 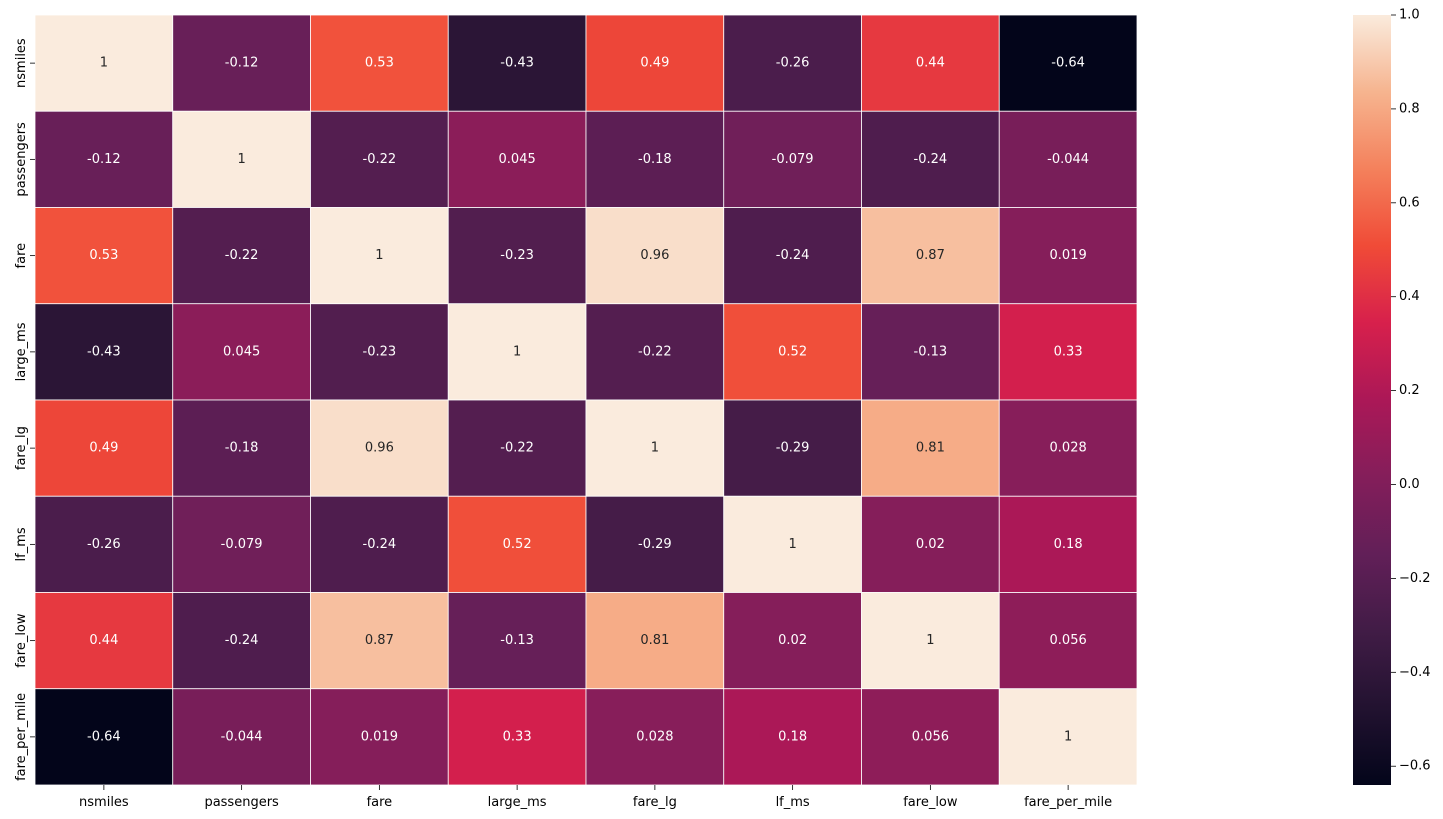 I want to click on colorbar-tick-label: 1.0, so click(x=1409, y=15).